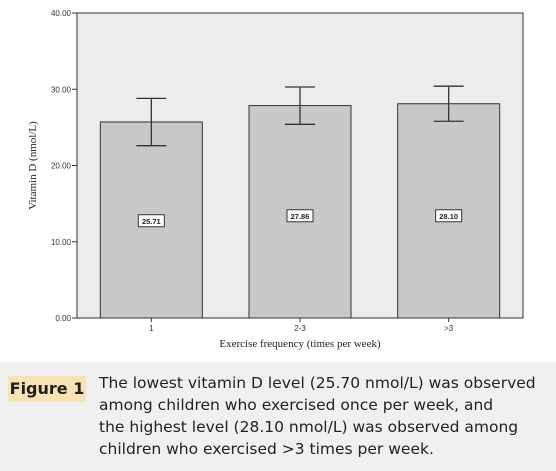 Image resolution: width=556 pixels, height=471 pixels. I want to click on y-tick-label: 20.00, so click(61, 166).